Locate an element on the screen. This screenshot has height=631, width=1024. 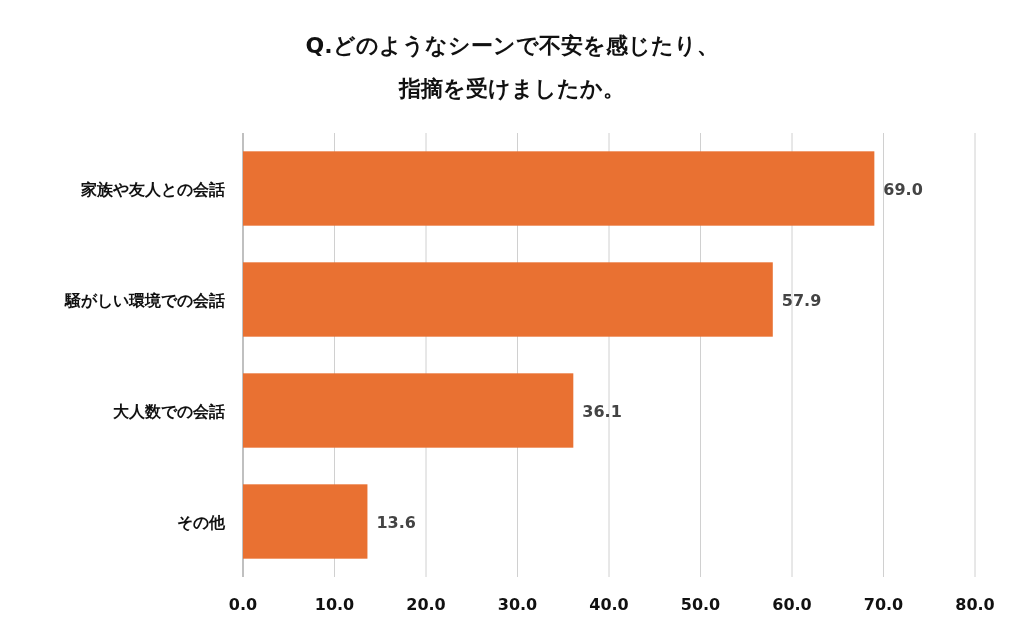
x-tick-label: 70.0 is located at coordinates (883, 604).